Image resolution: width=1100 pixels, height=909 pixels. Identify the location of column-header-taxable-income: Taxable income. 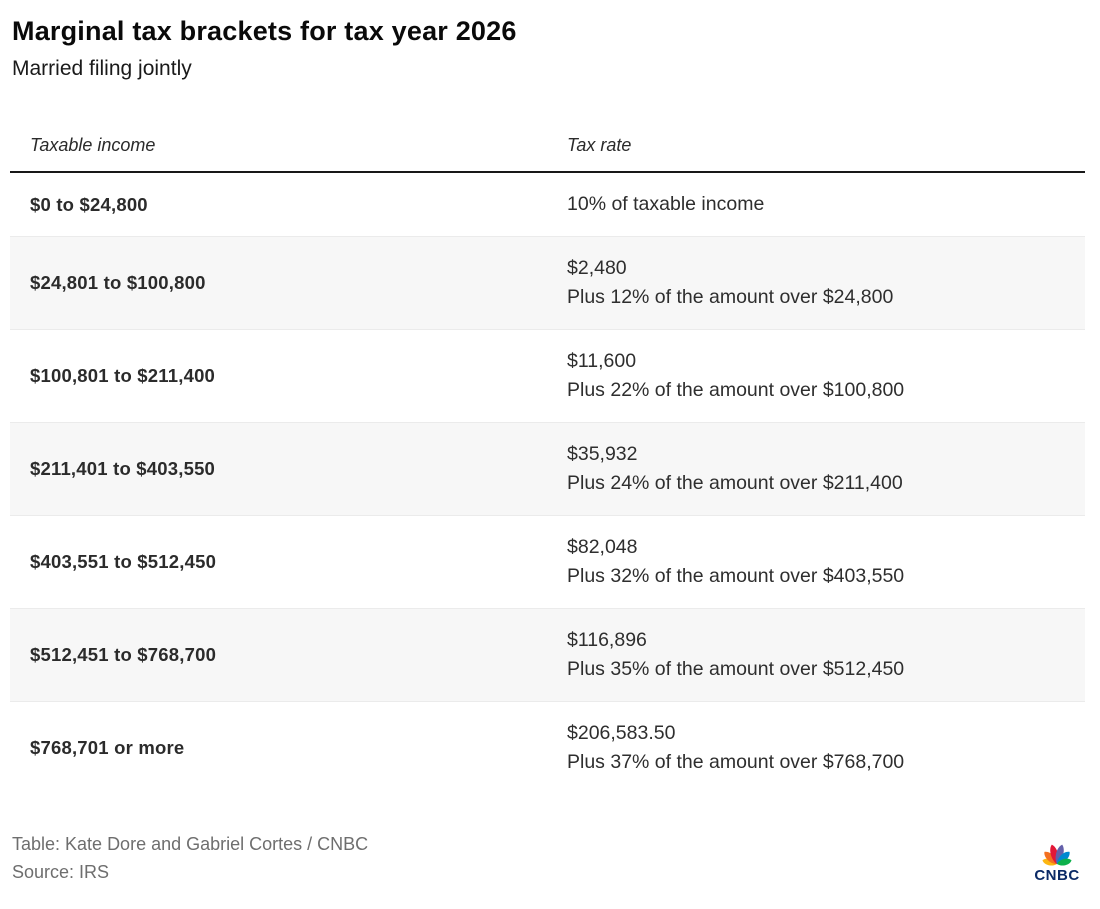
(278, 148).